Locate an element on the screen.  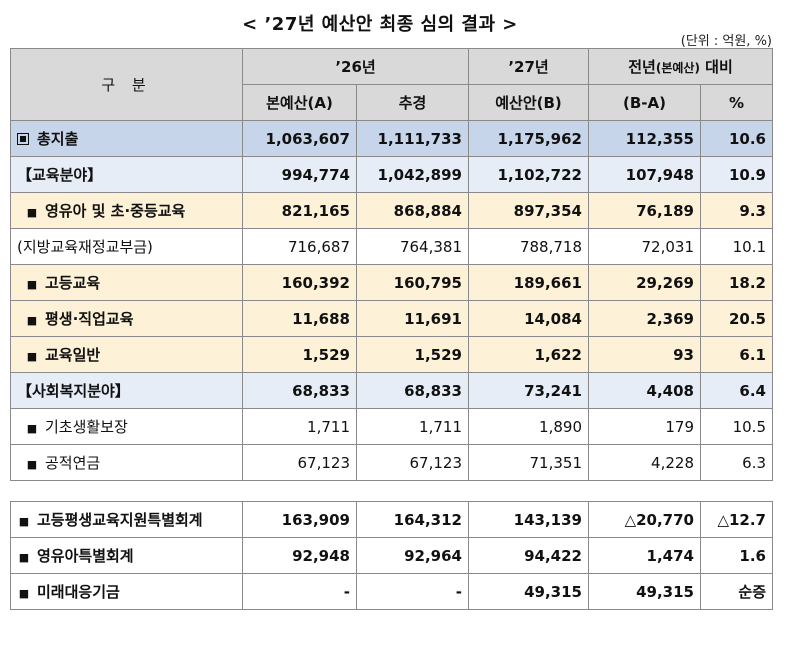
row-label-text: 평생·직업교육 is located at coordinates (89, 319).